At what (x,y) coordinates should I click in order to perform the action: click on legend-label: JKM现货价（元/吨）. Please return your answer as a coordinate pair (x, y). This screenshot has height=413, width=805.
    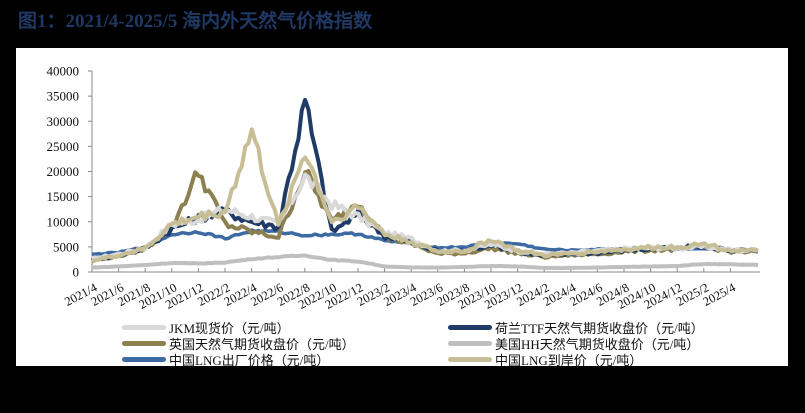
    Looking at the image, I should click on (229, 328).